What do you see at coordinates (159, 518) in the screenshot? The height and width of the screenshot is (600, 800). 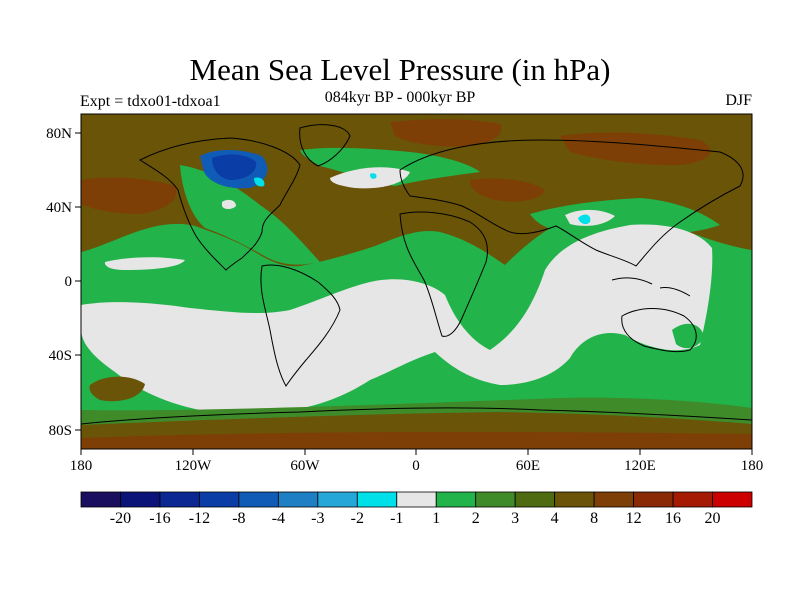 I see `colorbar-label: -16` at bounding box center [159, 518].